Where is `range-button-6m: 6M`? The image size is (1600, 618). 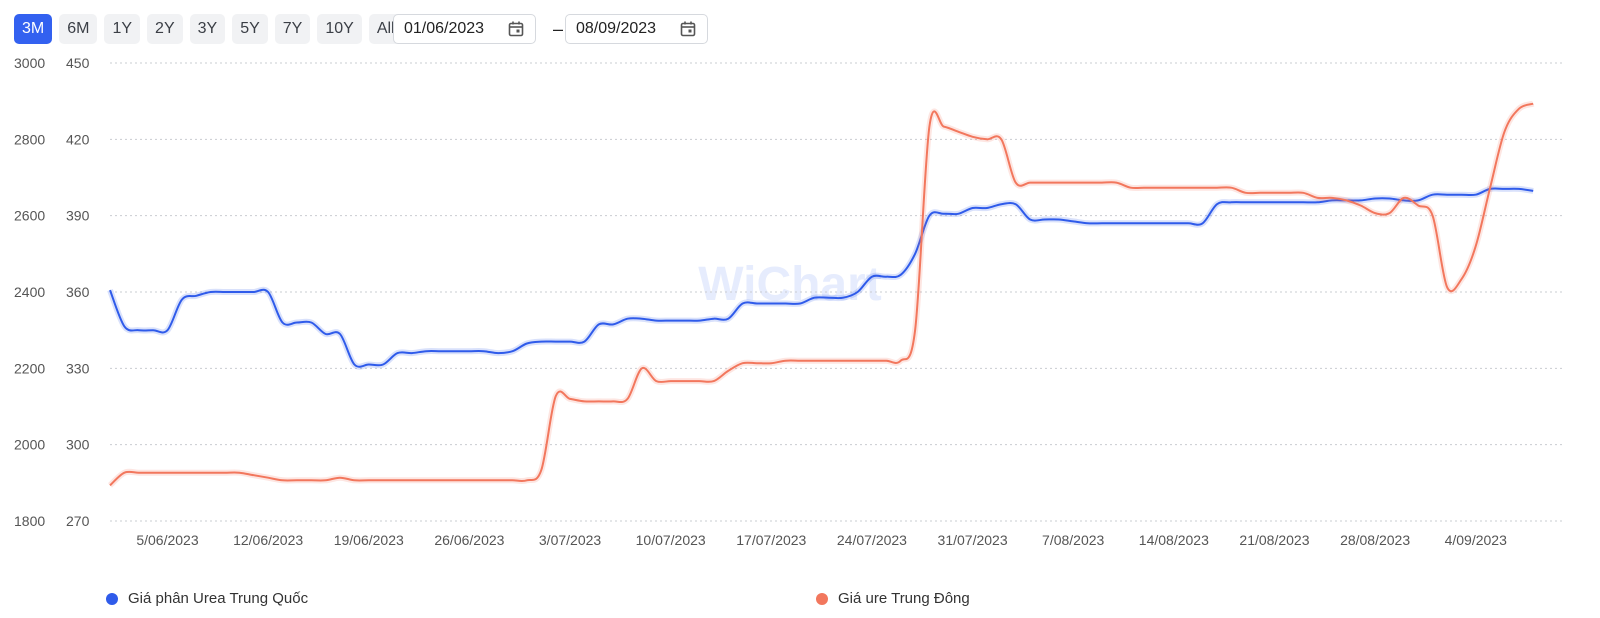 range-button-6m: 6M is located at coordinates (78, 29).